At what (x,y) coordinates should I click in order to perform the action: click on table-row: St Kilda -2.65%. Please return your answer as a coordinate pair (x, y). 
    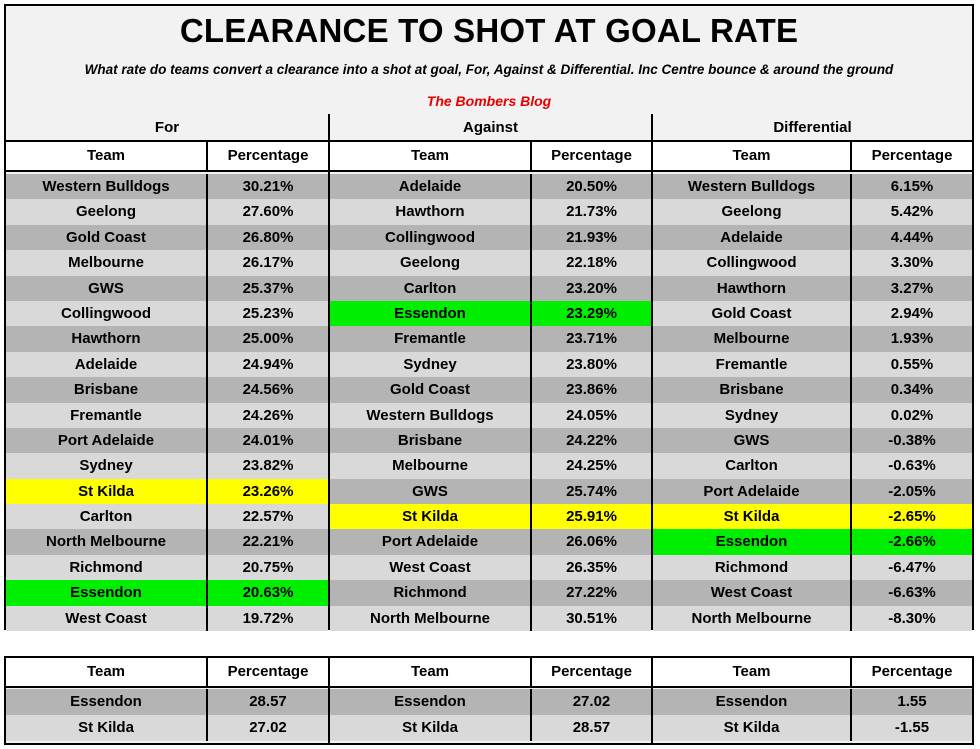
    Looking at the image, I should click on (812, 517).